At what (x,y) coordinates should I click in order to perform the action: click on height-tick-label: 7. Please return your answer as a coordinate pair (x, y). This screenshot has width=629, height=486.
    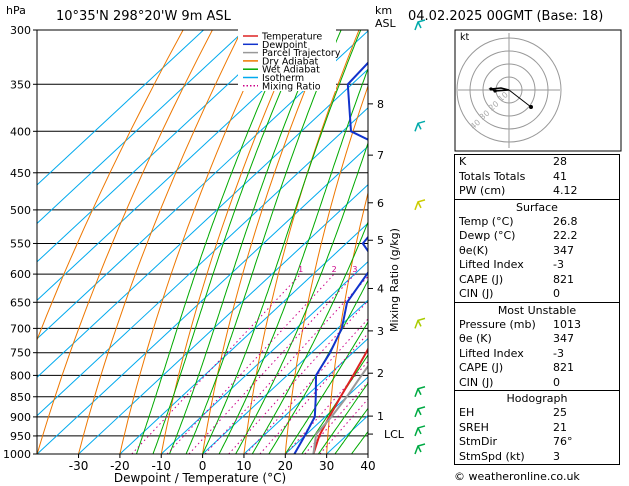
    Looking at the image, I should click on (380, 155).